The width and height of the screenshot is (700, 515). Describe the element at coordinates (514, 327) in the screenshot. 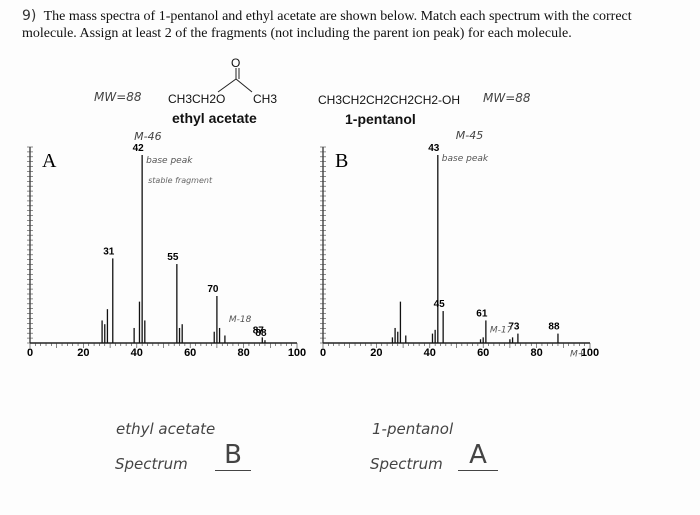

I see `peak-label: 73` at that location.